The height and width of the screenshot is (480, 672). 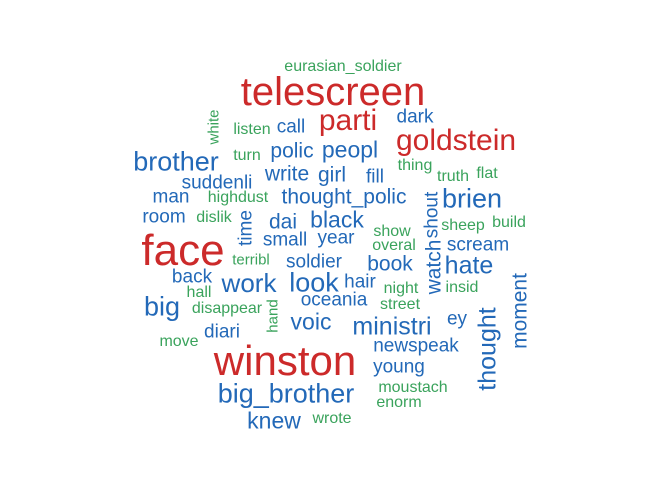 What do you see at coordinates (434, 267) in the screenshot?
I see `word-watch: watch` at bounding box center [434, 267].